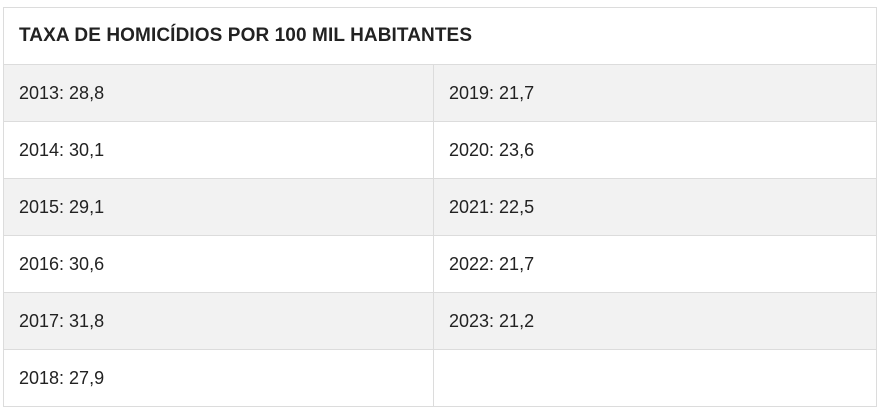  I want to click on table-cell-year-2022: 2022: 21,7, so click(492, 263).